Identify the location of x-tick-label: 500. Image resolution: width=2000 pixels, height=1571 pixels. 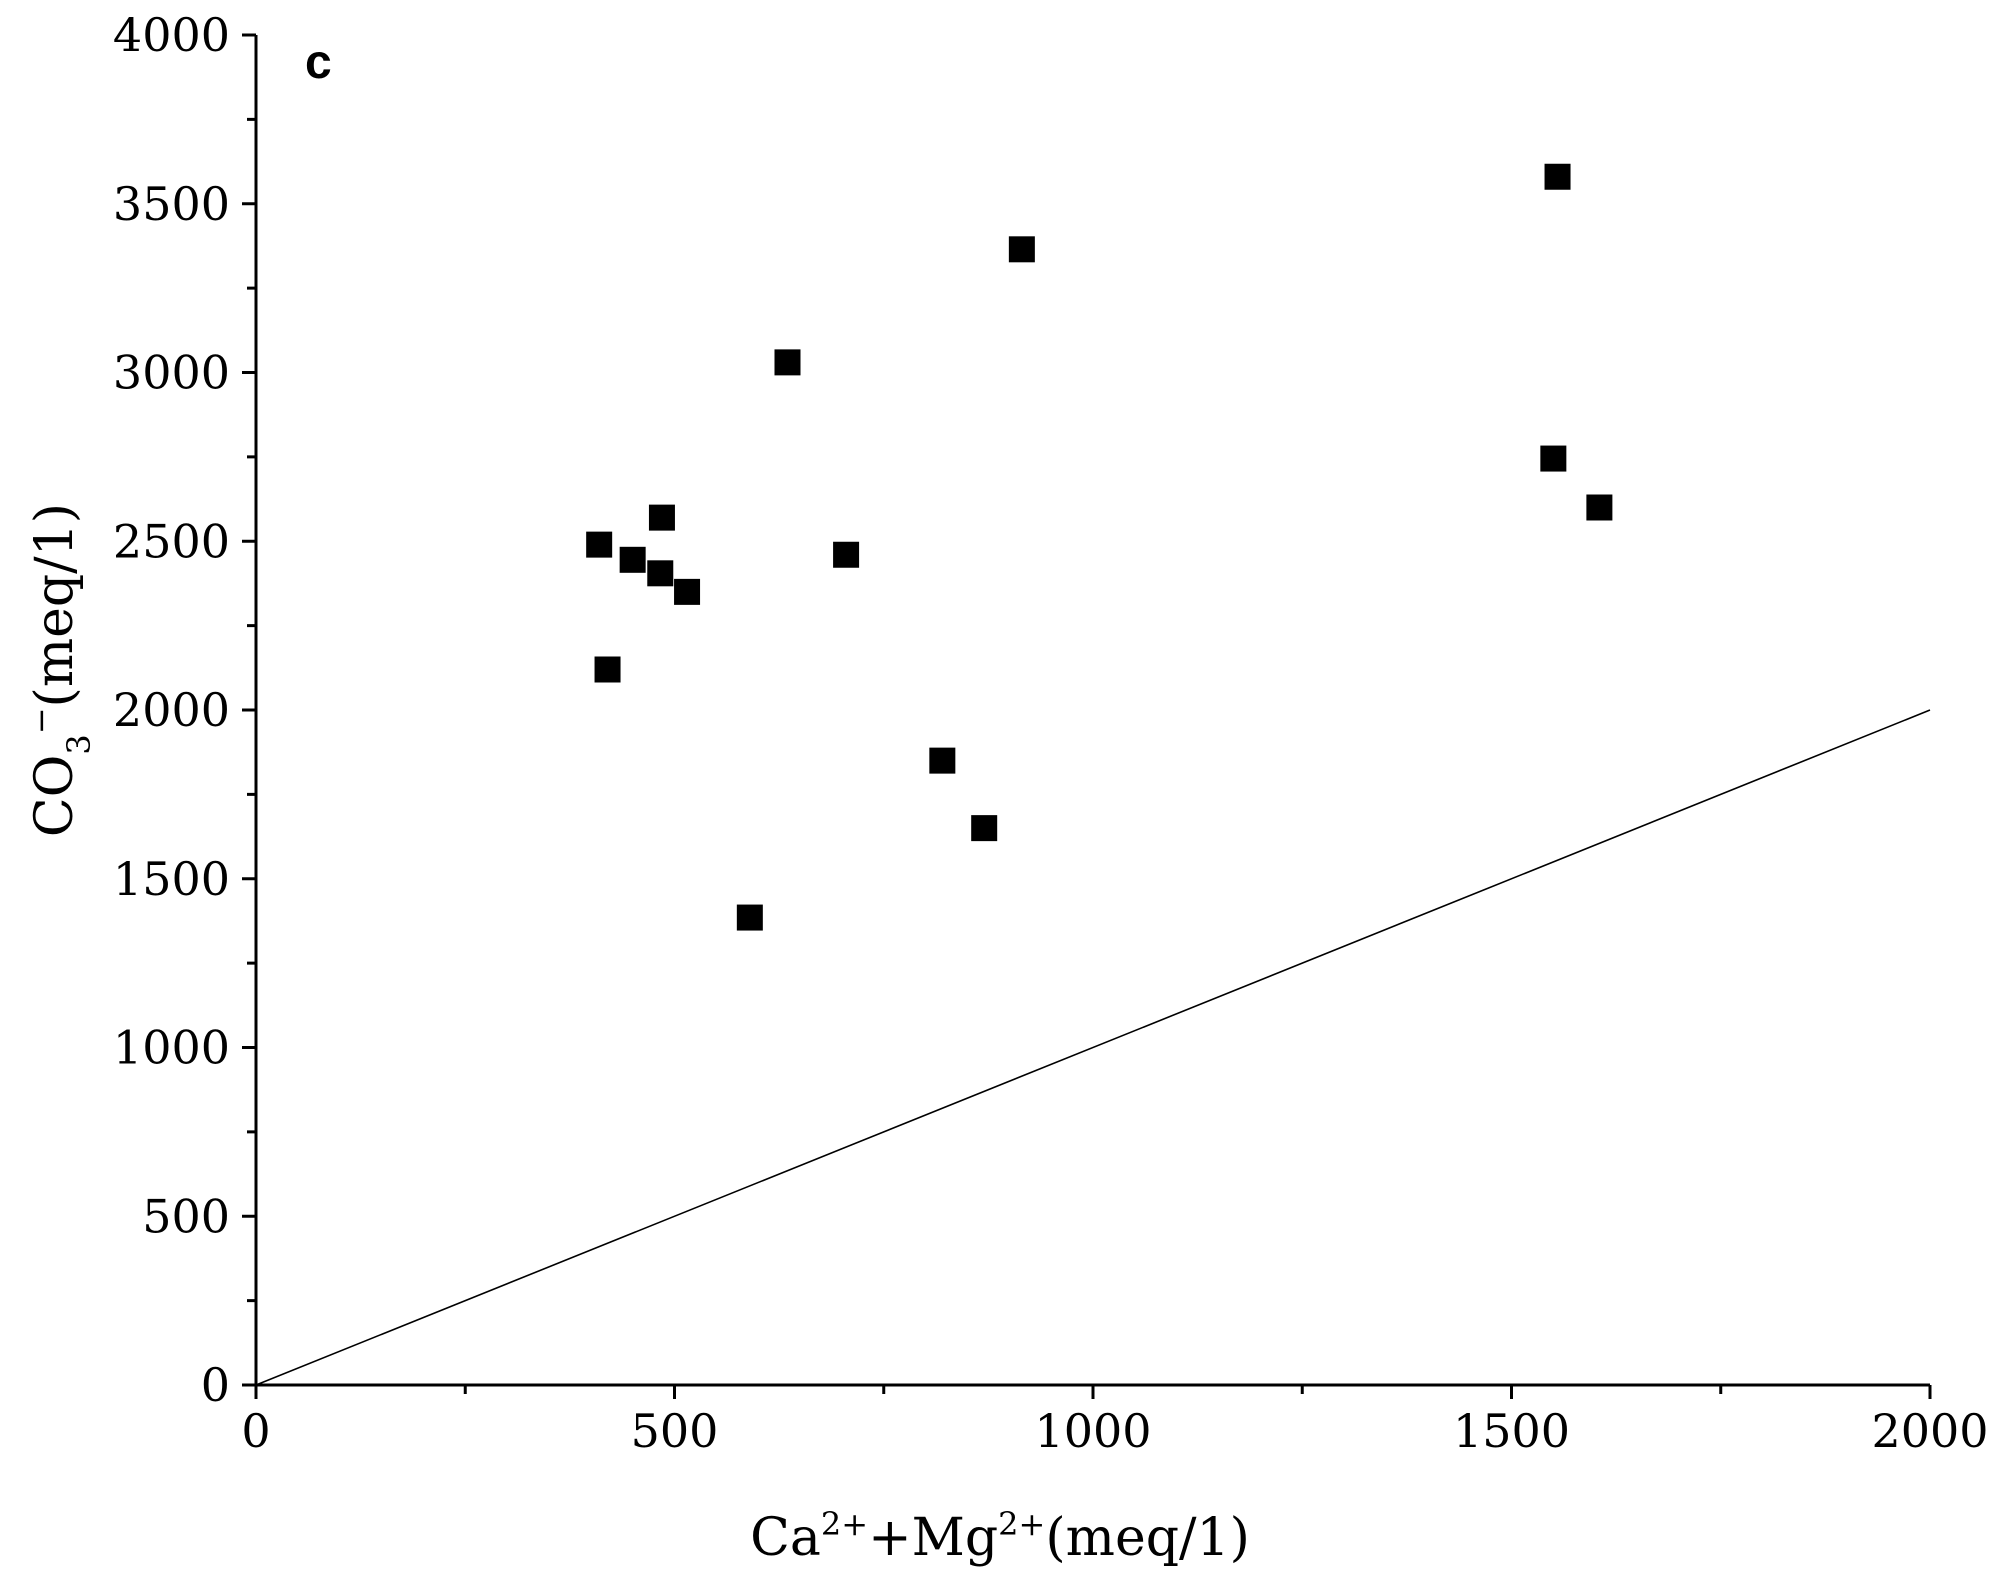
(675, 1431).